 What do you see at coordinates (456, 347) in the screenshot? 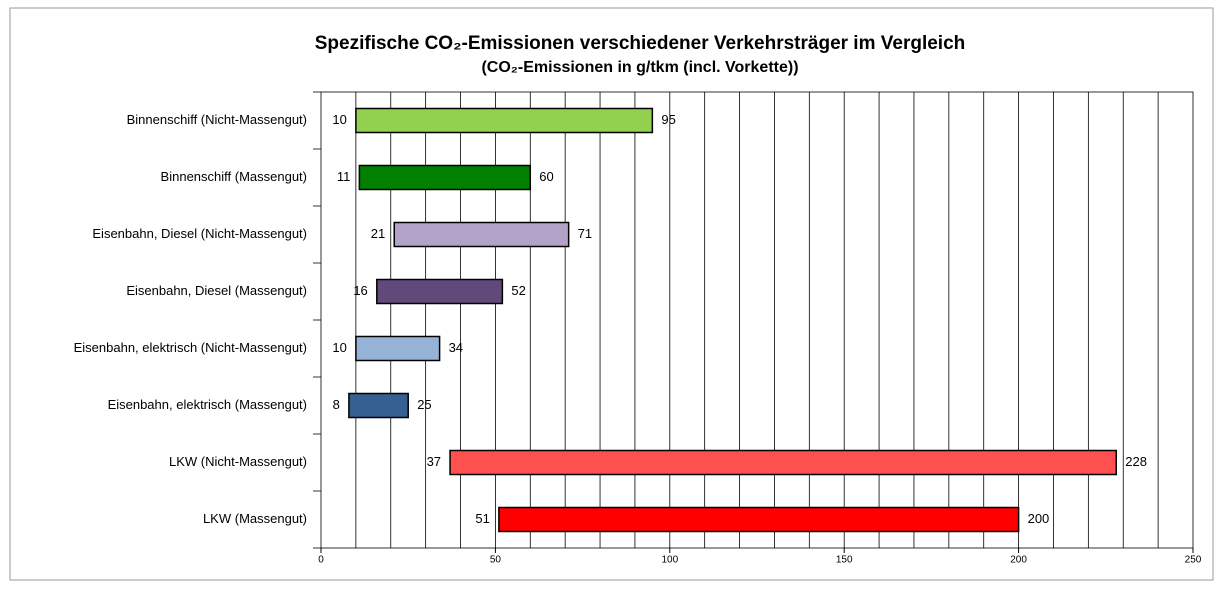
I see `high-label: 34` at bounding box center [456, 347].